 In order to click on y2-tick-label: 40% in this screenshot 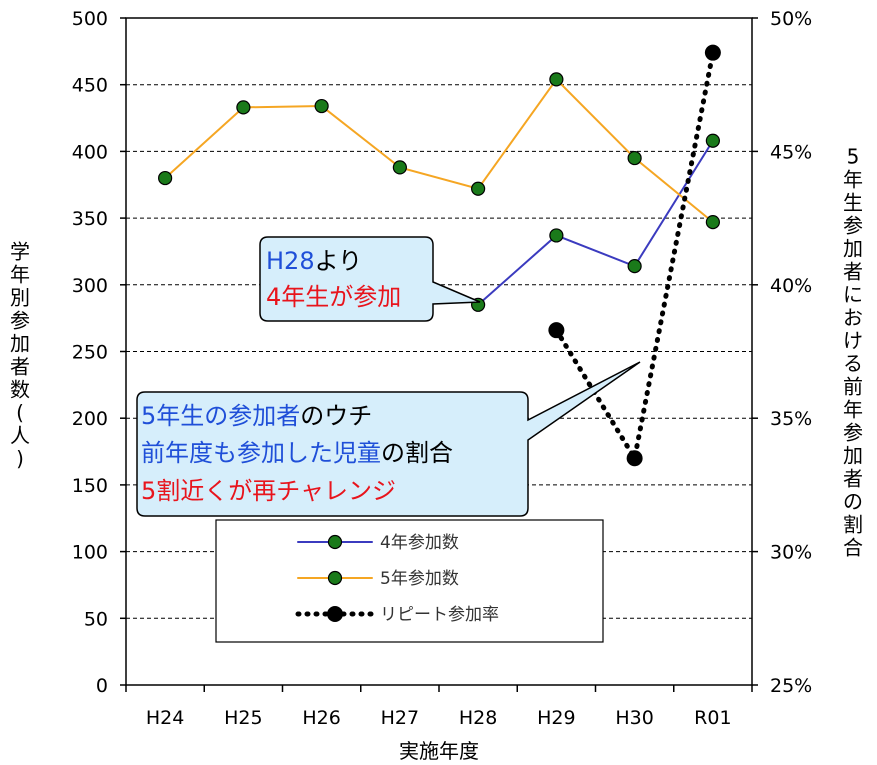, I will do `click(791, 286)`.